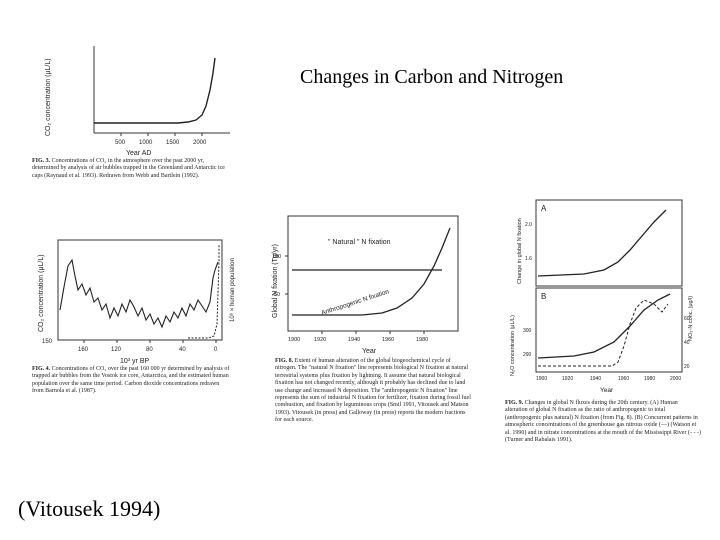 The width and height of the screenshot is (720, 540). I want to click on fig4-xtick: 0, so click(216, 350).